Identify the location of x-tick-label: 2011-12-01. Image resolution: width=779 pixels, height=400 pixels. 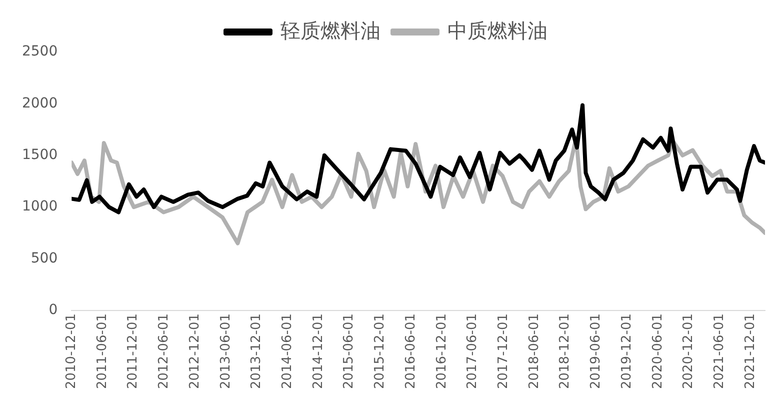
(133, 351).